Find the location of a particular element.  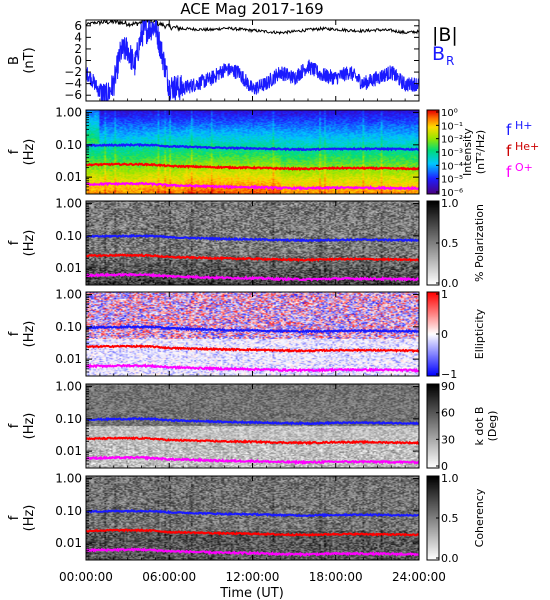

colorbar-label: Ellipticity is located at coordinates (479, 333).